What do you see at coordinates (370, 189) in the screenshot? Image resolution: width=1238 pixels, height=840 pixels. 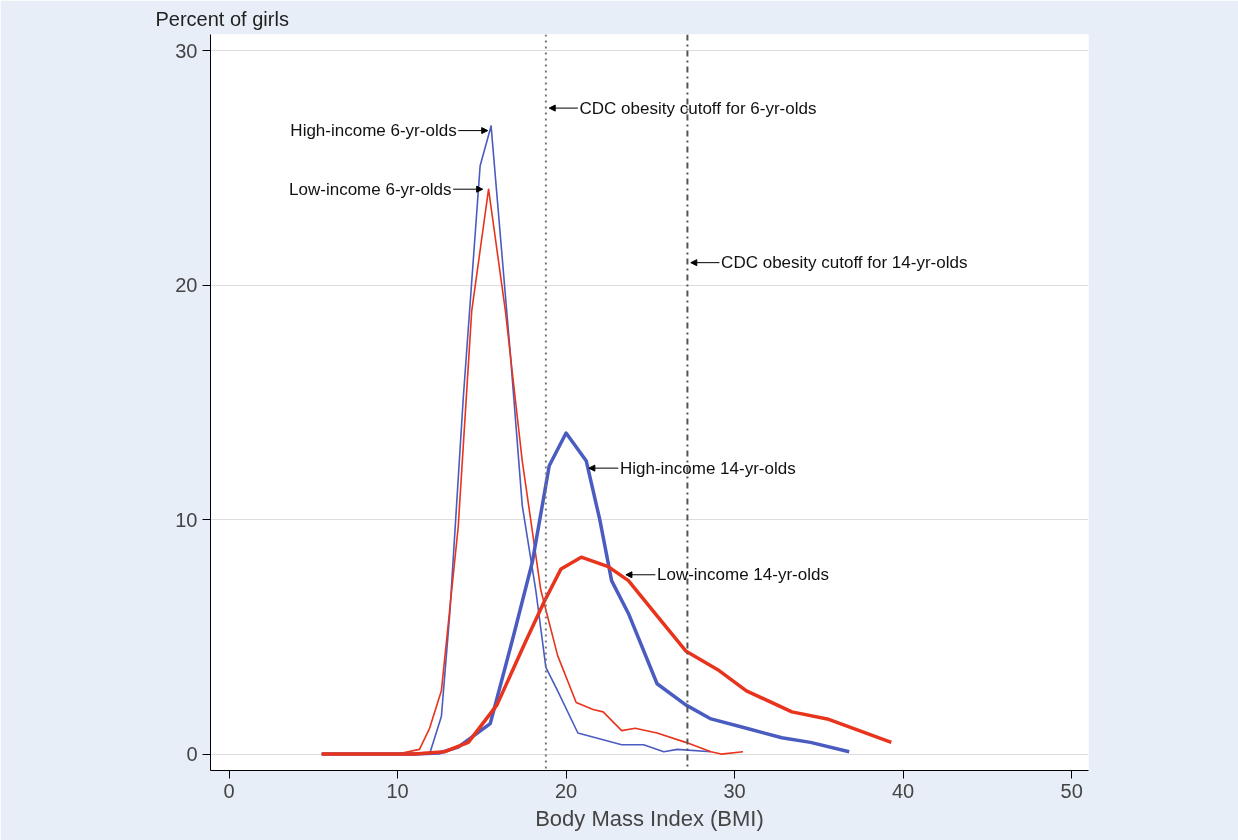 I see `annotation: Low-income 6-yr-olds` at bounding box center [370, 189].